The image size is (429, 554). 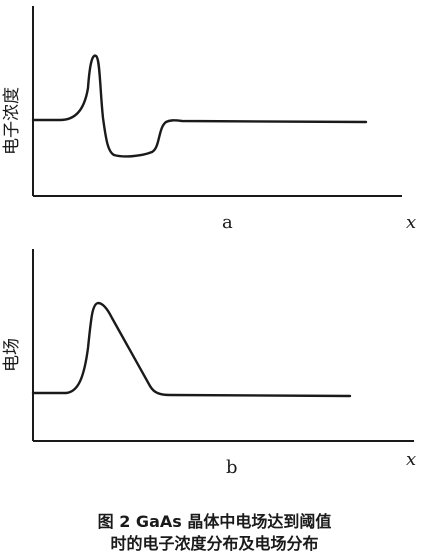 I want to click on electron-concentration-curve, so click(x=199, y=106).